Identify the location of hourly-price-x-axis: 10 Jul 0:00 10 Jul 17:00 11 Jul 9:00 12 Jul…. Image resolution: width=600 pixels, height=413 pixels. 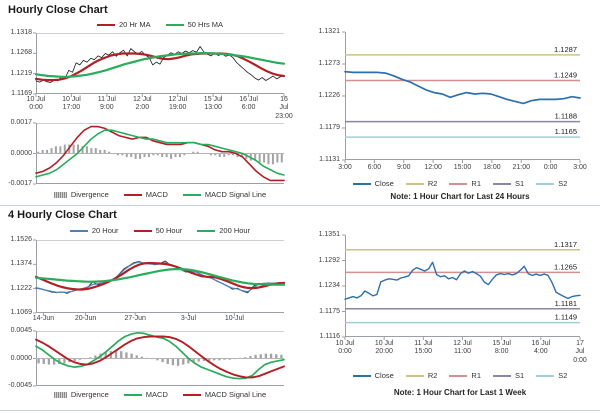
(160, 108).